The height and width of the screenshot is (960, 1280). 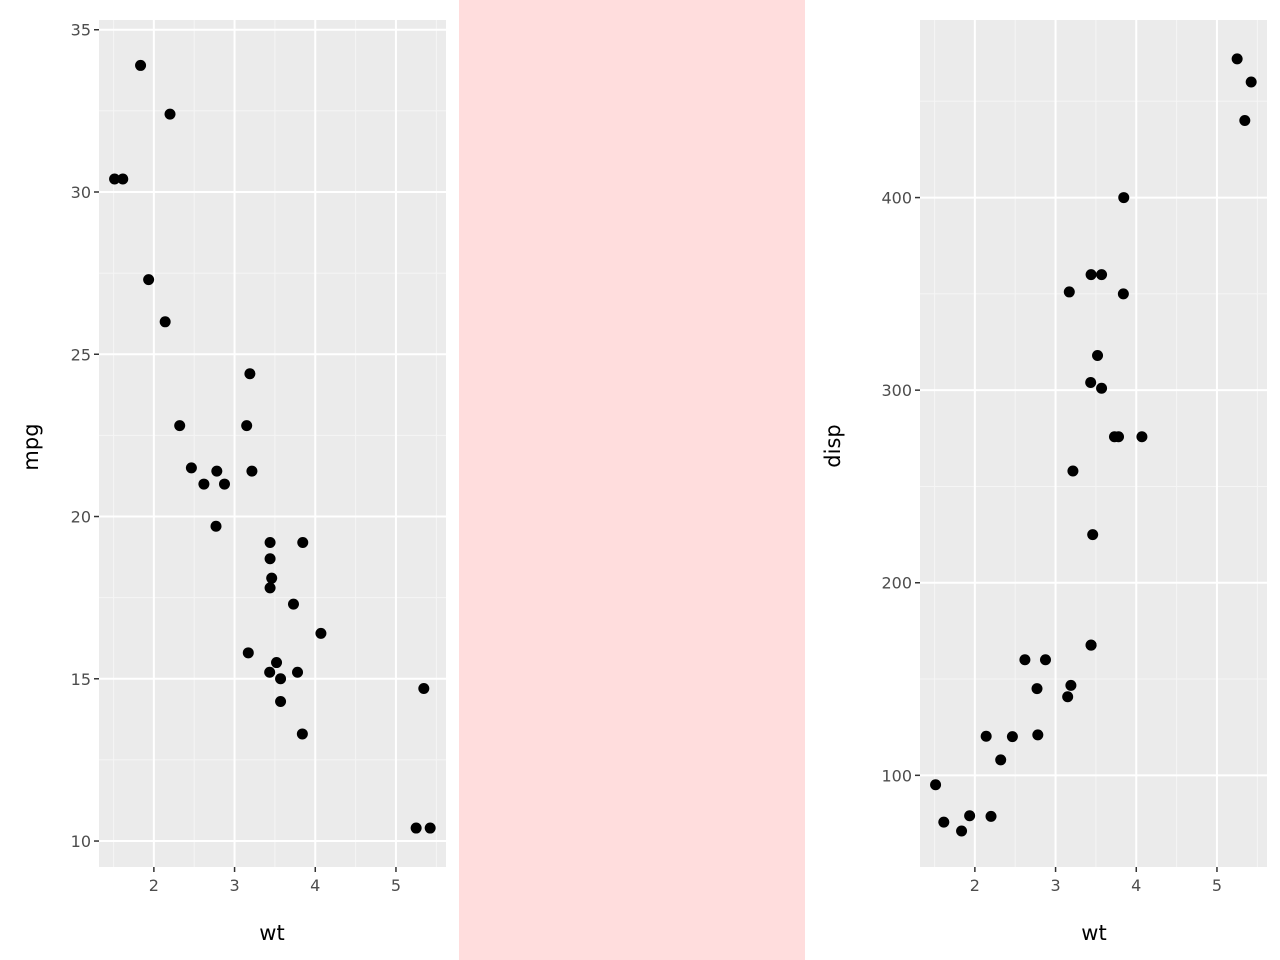 What do you see at coordinates (315, 885) in the screenshot?
I see `mpg-plot-x-tick-label: 4` at bounding box center [315, 885].